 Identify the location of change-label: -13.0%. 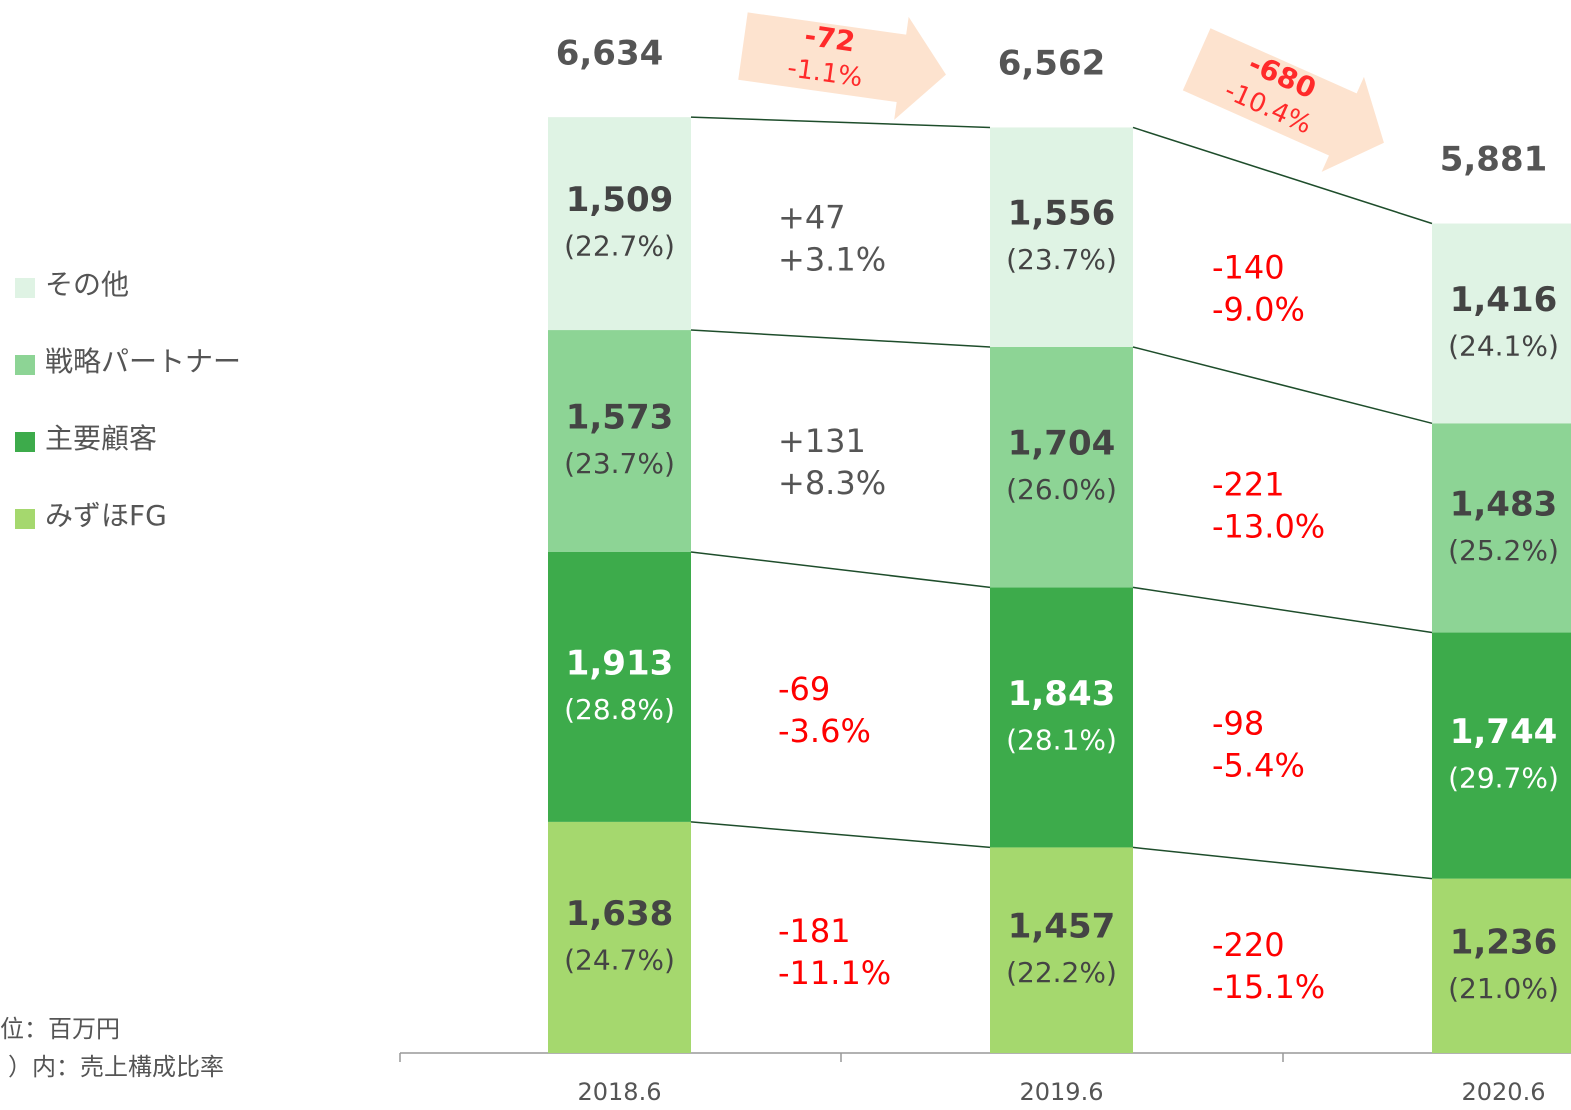
(1268, 527).